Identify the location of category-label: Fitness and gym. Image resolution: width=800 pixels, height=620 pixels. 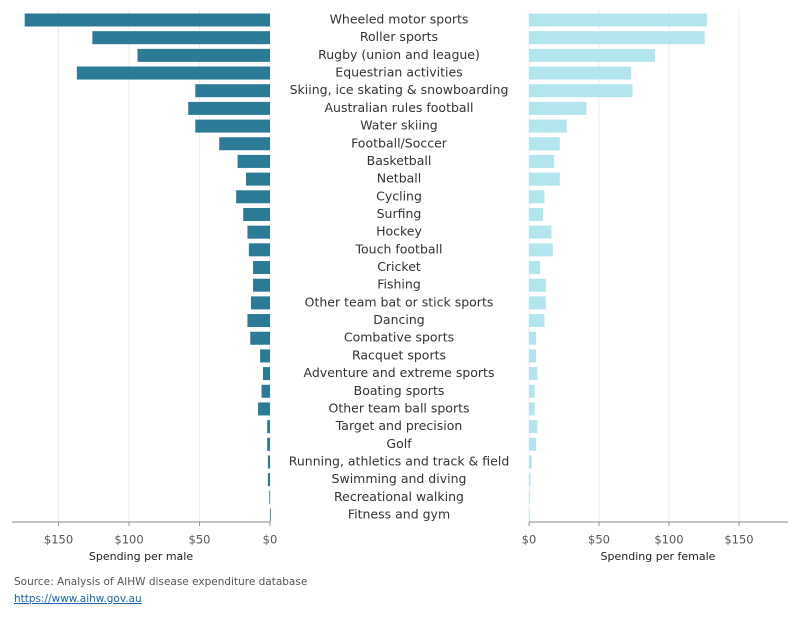
(399, 514).